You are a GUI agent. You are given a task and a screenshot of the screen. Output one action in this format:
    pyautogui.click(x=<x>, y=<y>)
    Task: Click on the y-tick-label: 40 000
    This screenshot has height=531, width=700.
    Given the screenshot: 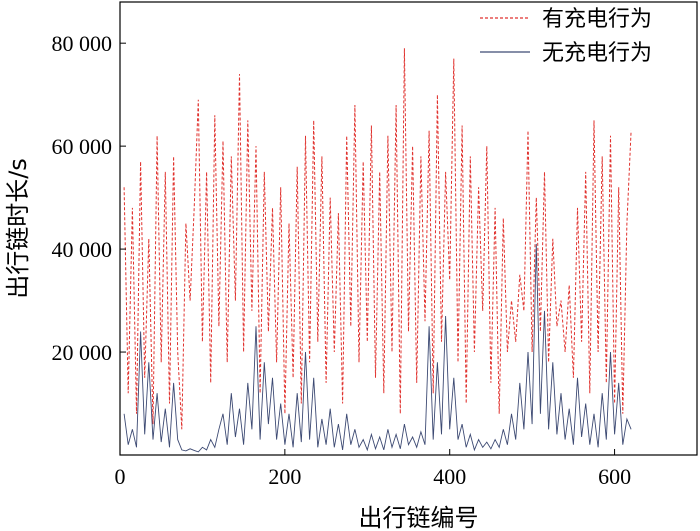 What is the action you would take?
    pyautogui.click(x=82, y=249)
    